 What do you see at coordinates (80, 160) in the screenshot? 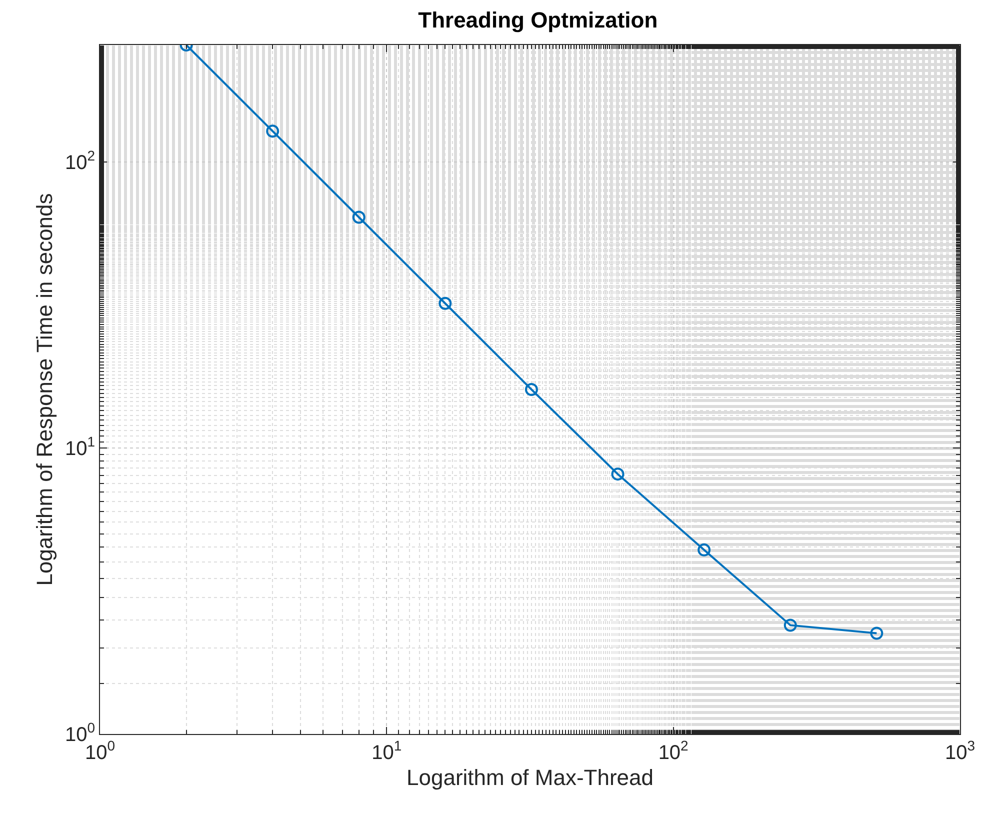
I see `y-tick-label: 10$^{2}$` at bounding box center [80, 160].